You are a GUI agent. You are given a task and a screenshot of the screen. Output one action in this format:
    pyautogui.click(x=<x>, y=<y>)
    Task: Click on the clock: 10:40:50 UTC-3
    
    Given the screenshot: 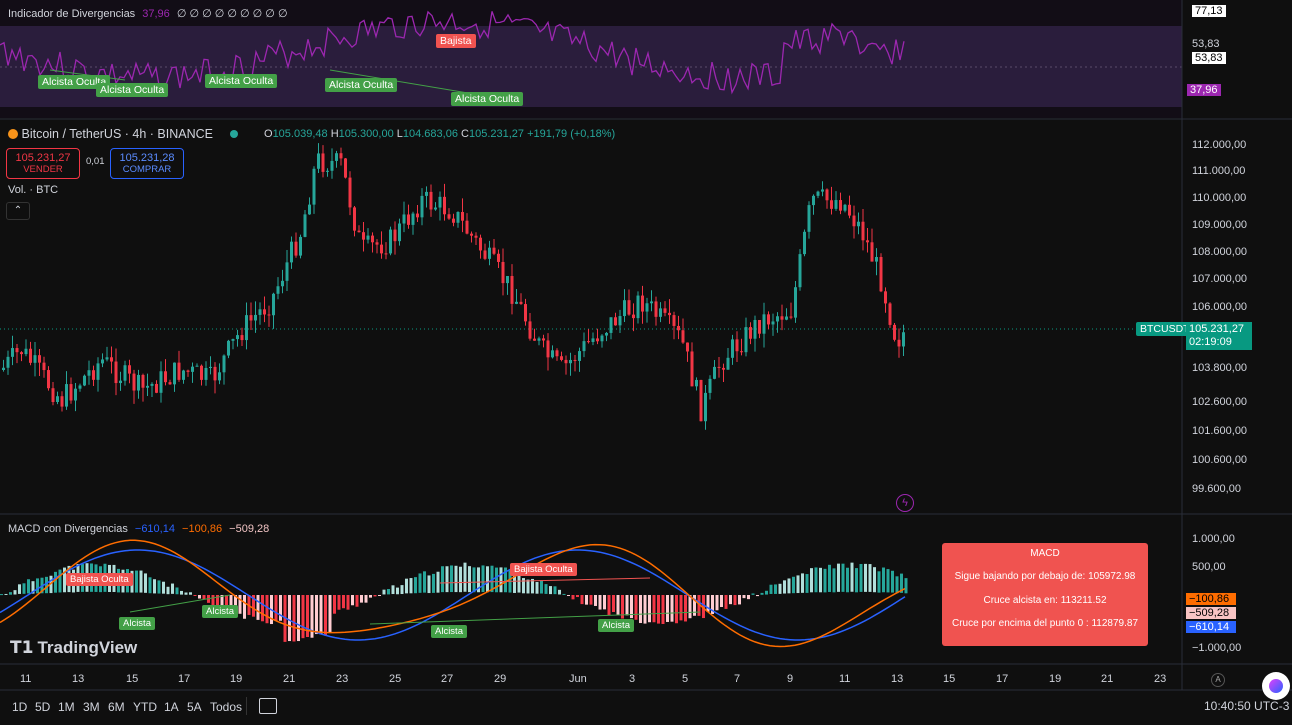 What is the action you would take?
    pyautogui.click(x=1247, y=706)
    